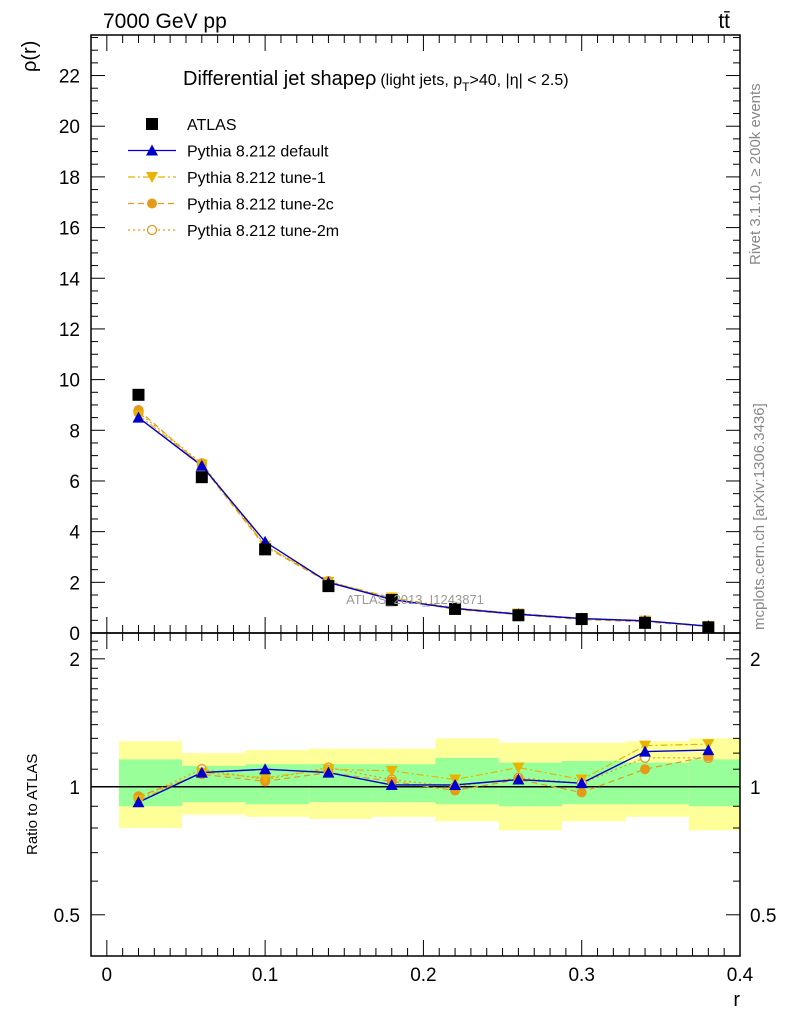  I want to click on ratio-y-tick-label-right: 1, so click(755, 788).